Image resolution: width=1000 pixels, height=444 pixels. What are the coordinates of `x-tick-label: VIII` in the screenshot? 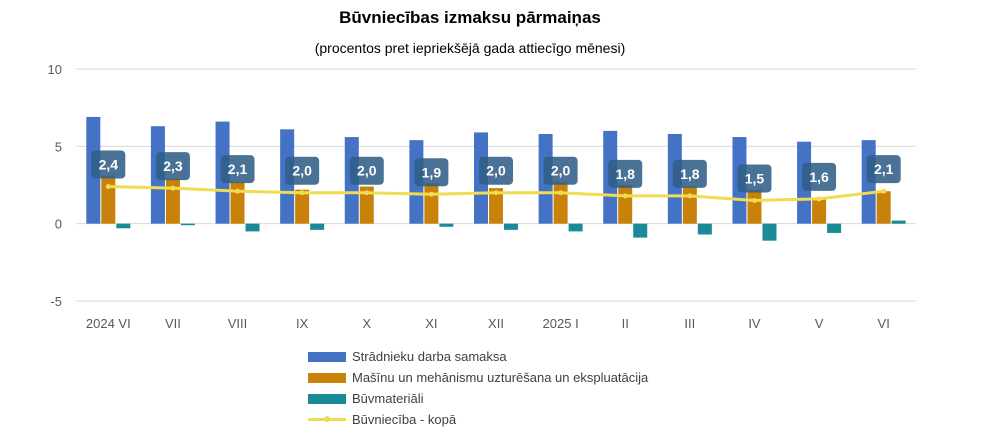 It's located at (238, 323).